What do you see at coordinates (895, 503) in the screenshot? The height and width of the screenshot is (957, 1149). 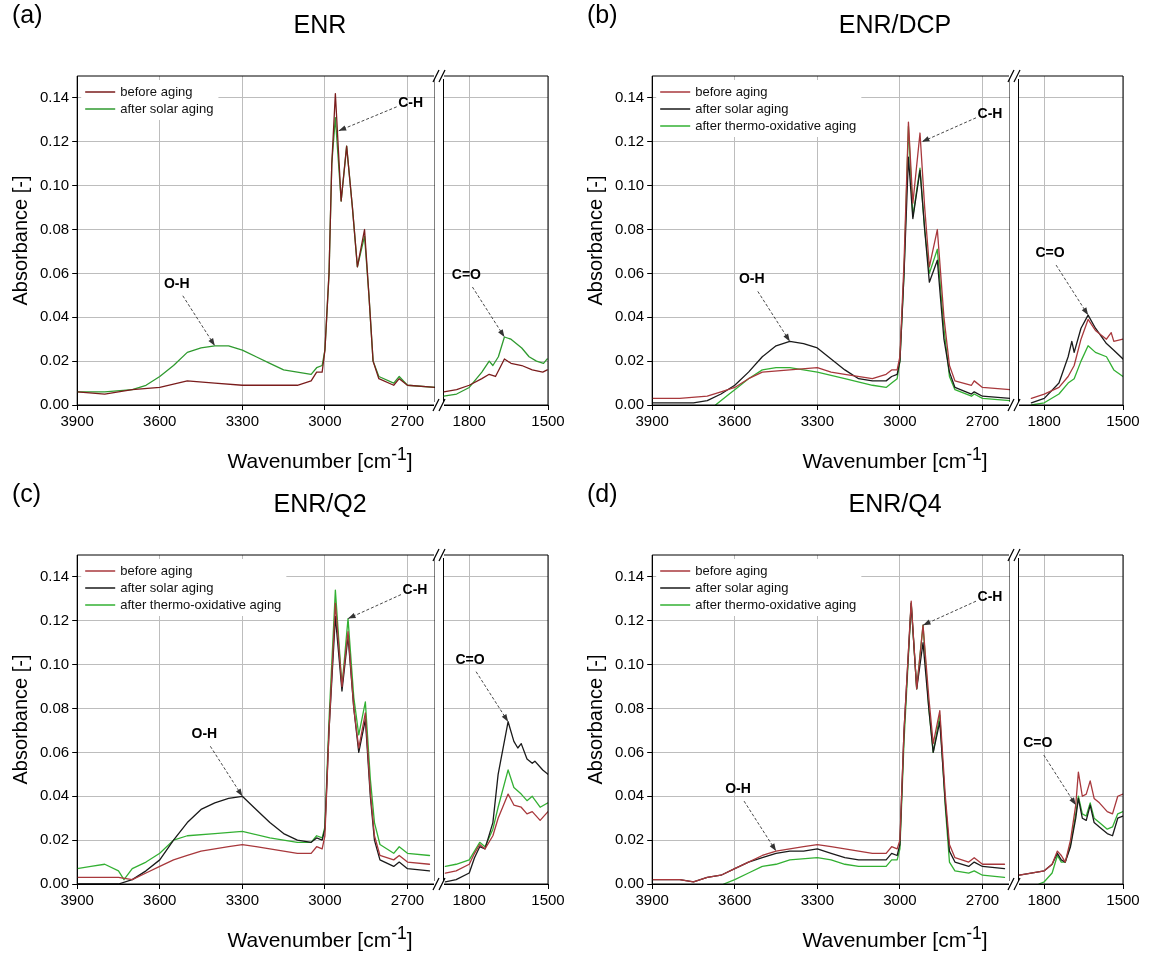 I see `chart-title: ENR/Q4` at bounding box center [895, 503].